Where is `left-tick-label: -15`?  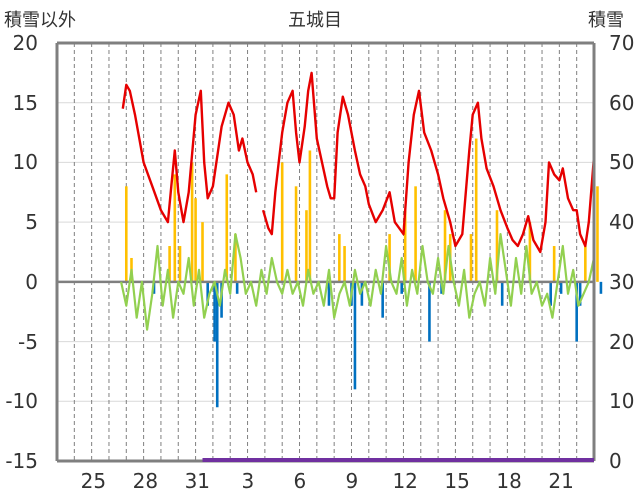
left-tick-label: -15 is located at coordinates (21, 461).